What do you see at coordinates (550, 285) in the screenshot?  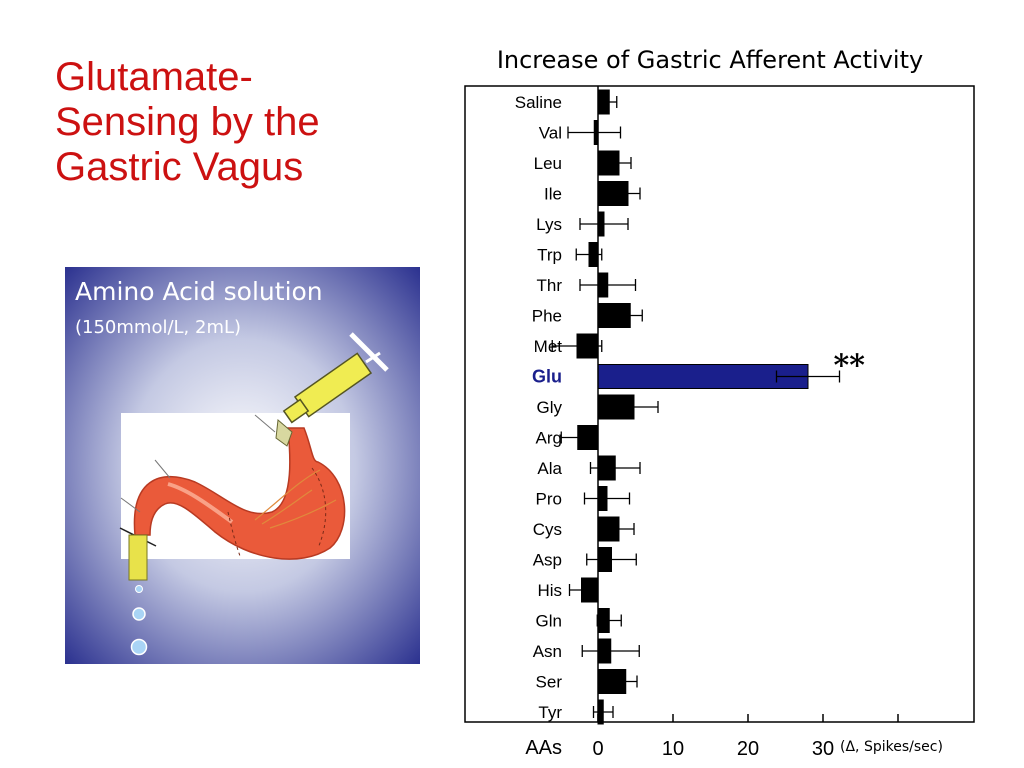 I see `category-label-thr: Thr` at bounding box center [550, 285].